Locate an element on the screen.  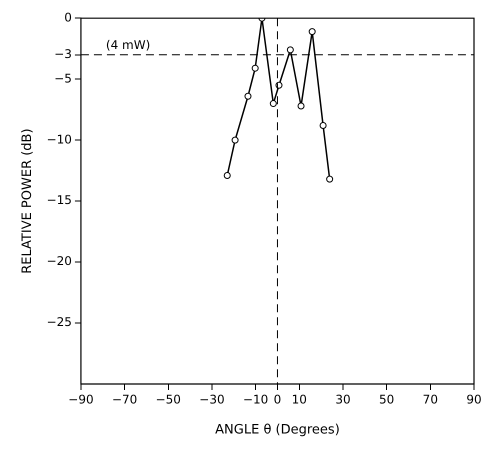
y-tick-label: −10 is located at coordinates (59, 139).